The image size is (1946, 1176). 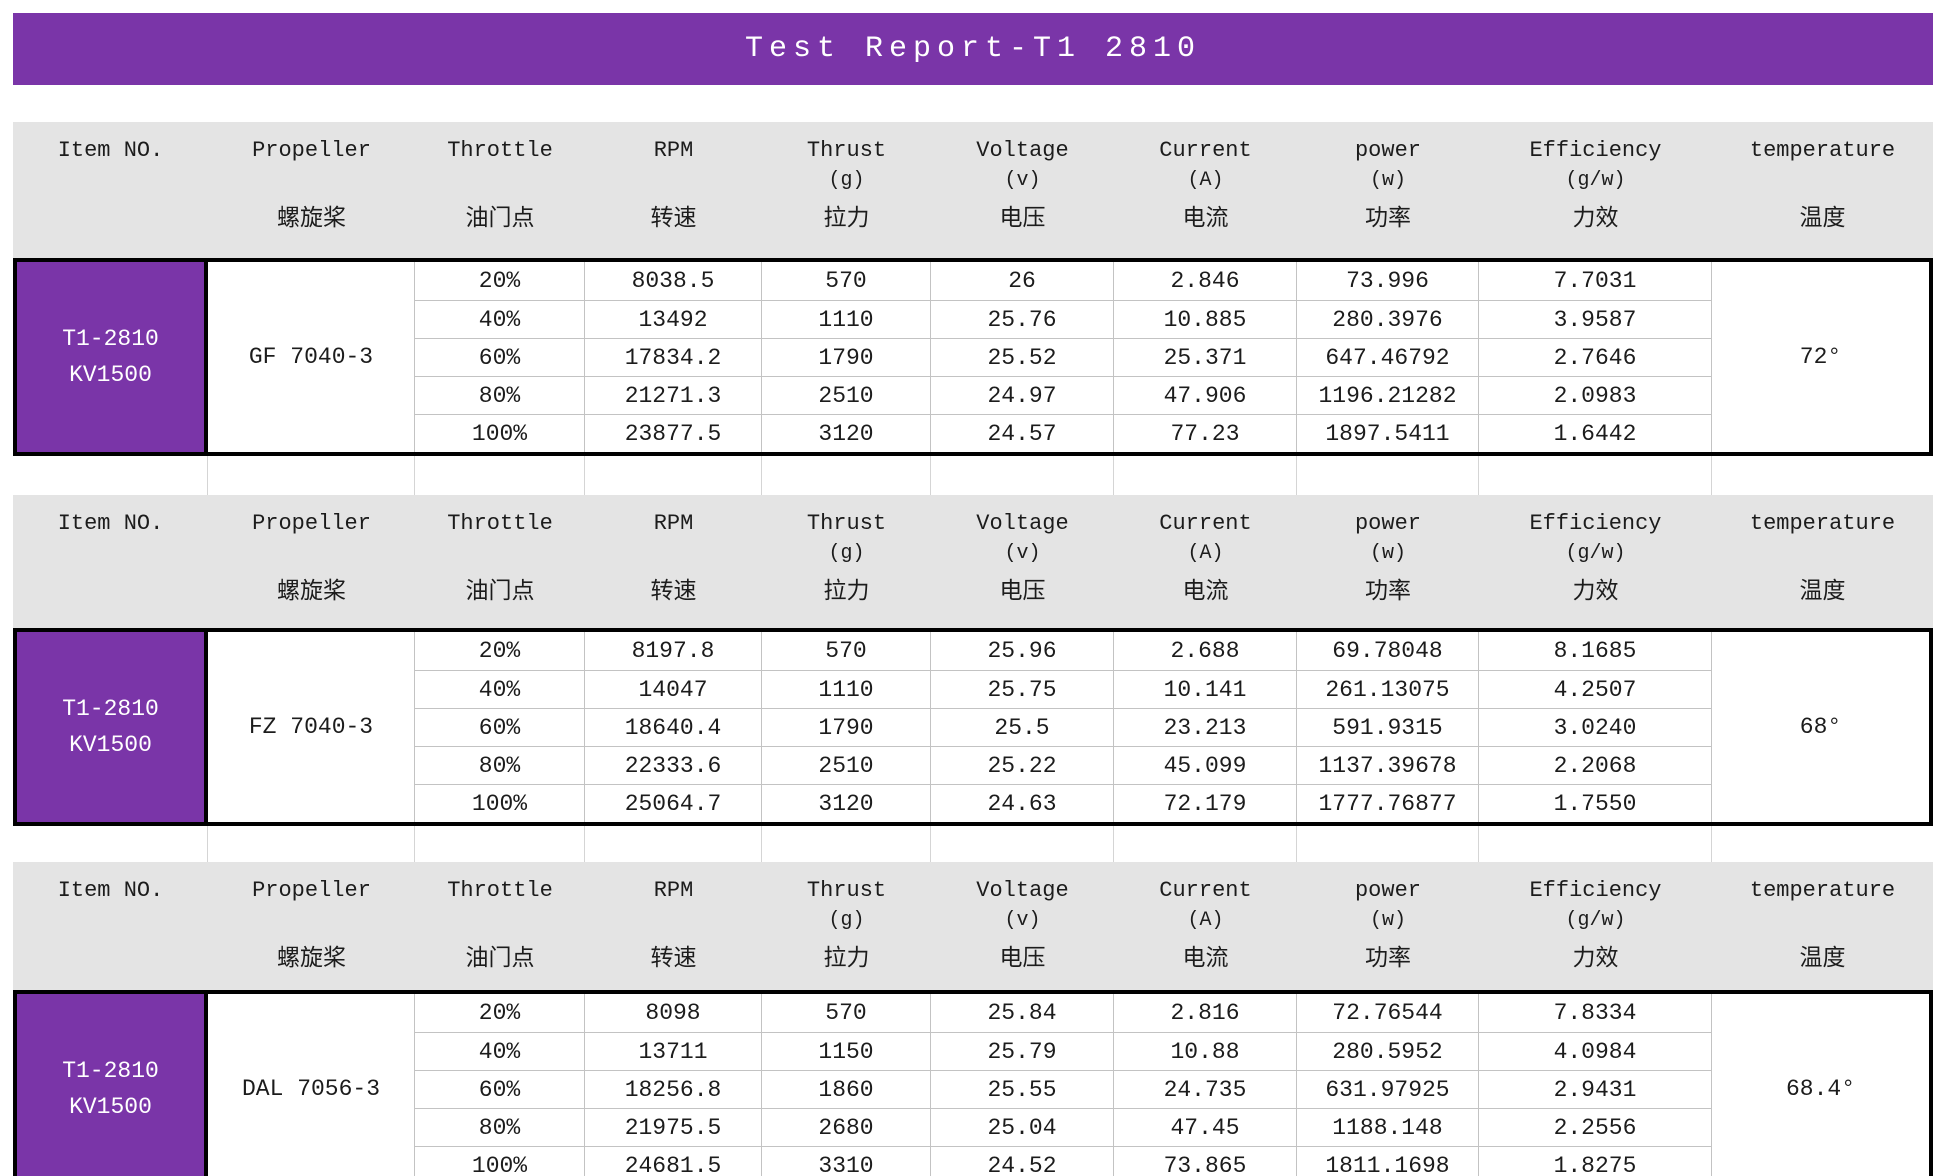 I want to click on power-cell: 1196.21282, so click(x=1388, y=395).